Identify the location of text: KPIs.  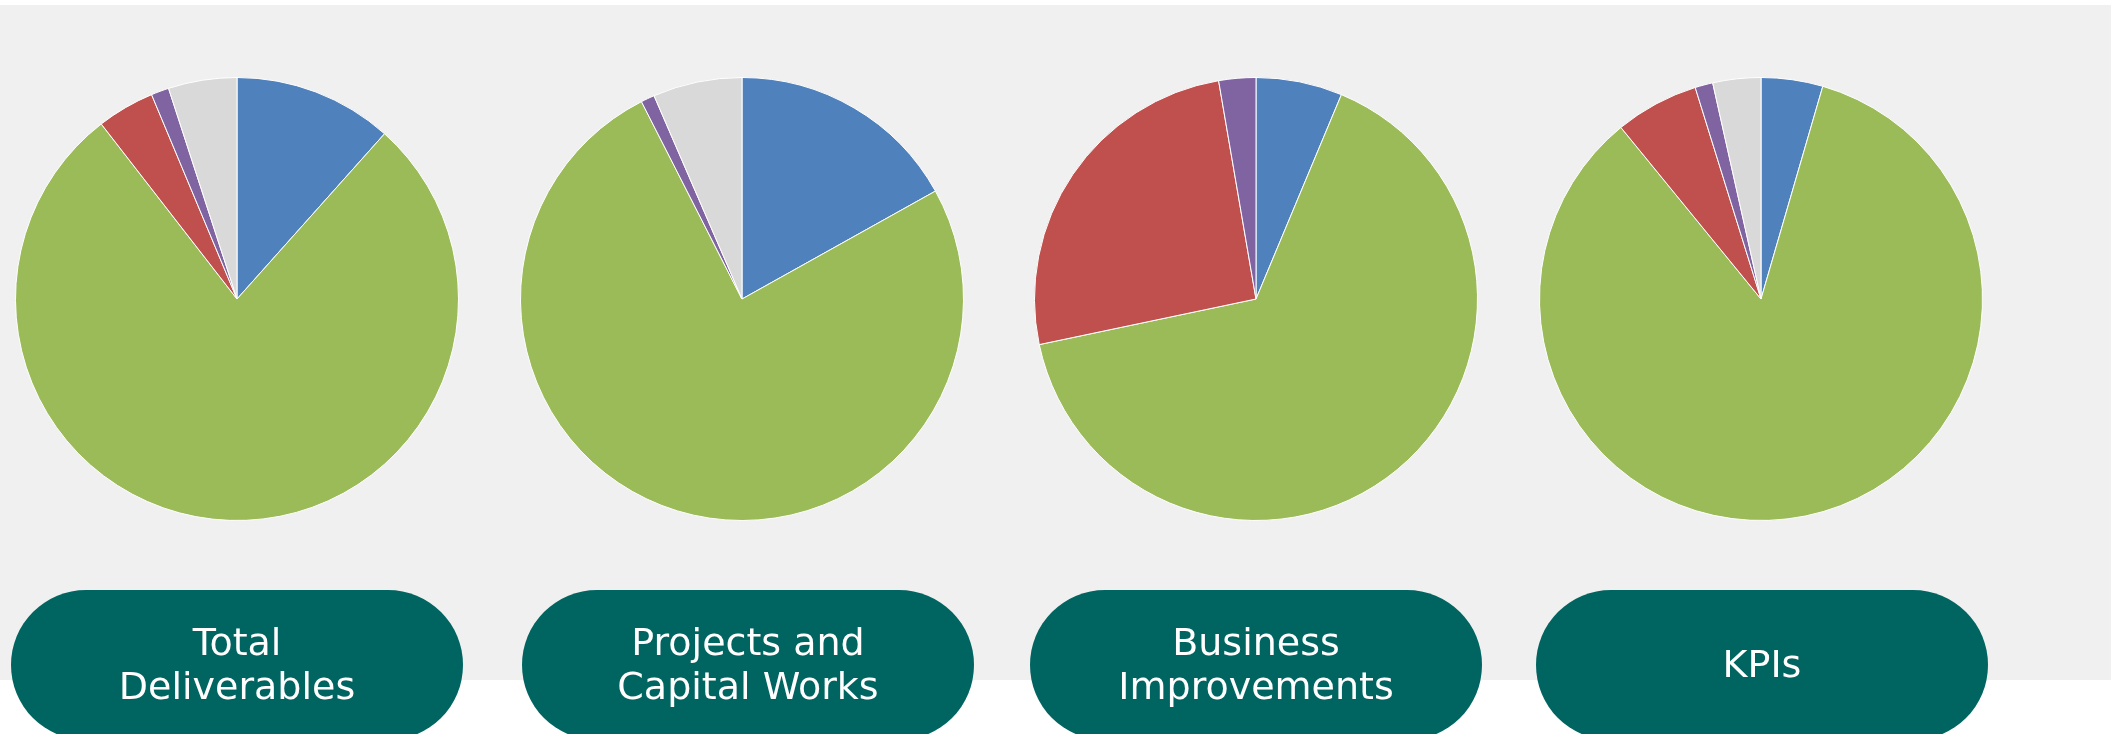
(1762, 664).